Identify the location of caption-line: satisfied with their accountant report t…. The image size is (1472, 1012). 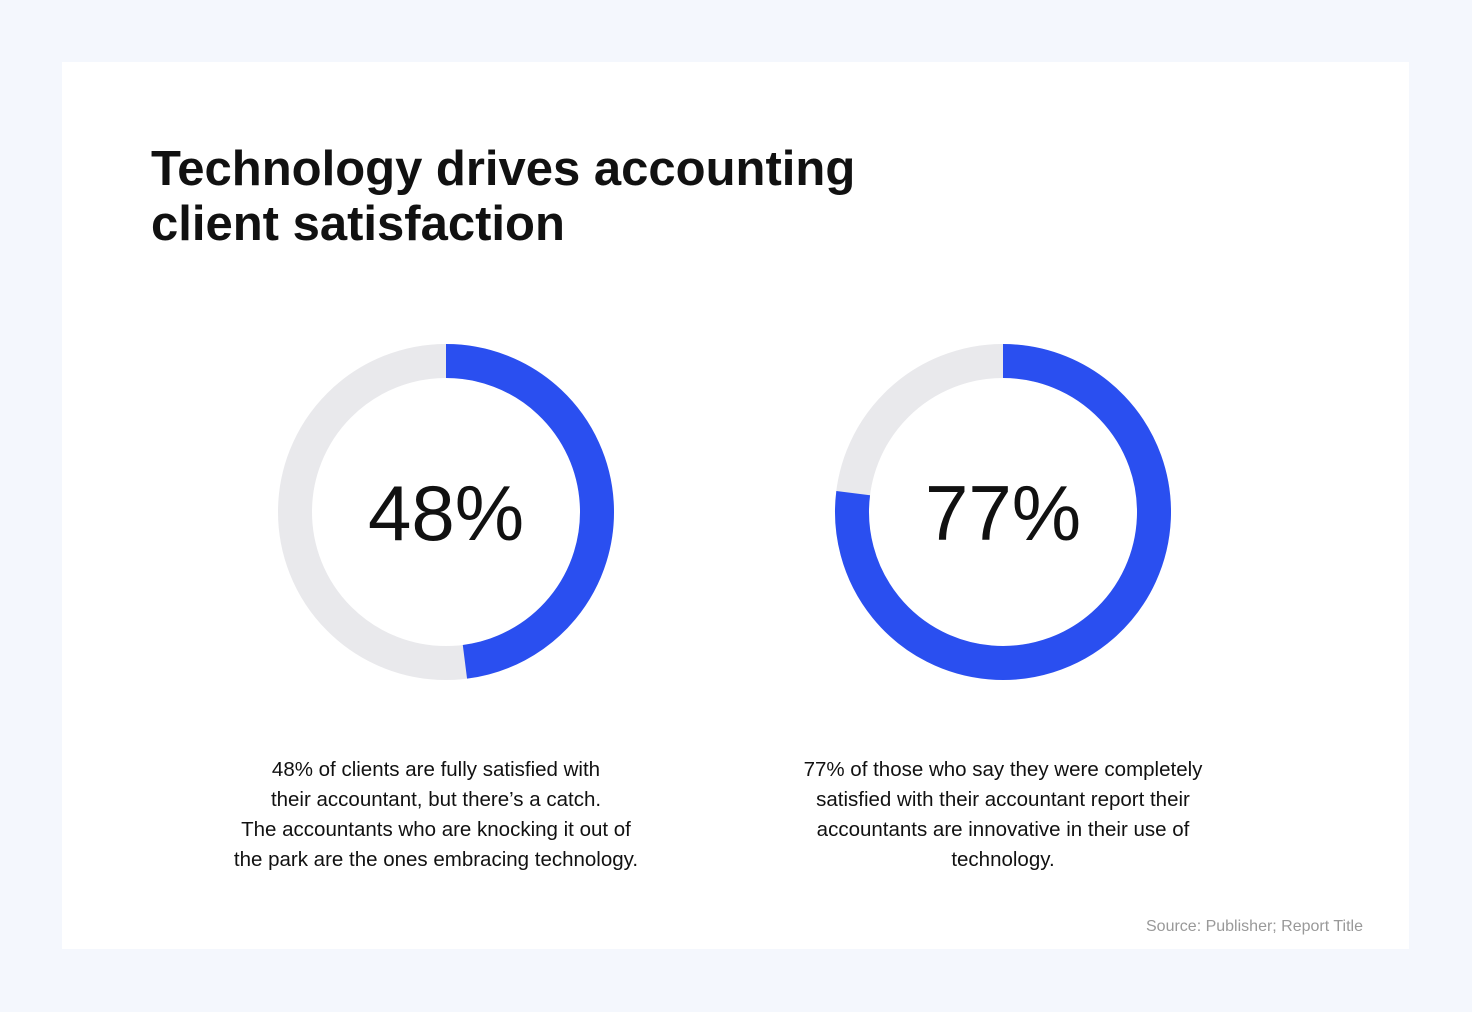
(1003, 799).